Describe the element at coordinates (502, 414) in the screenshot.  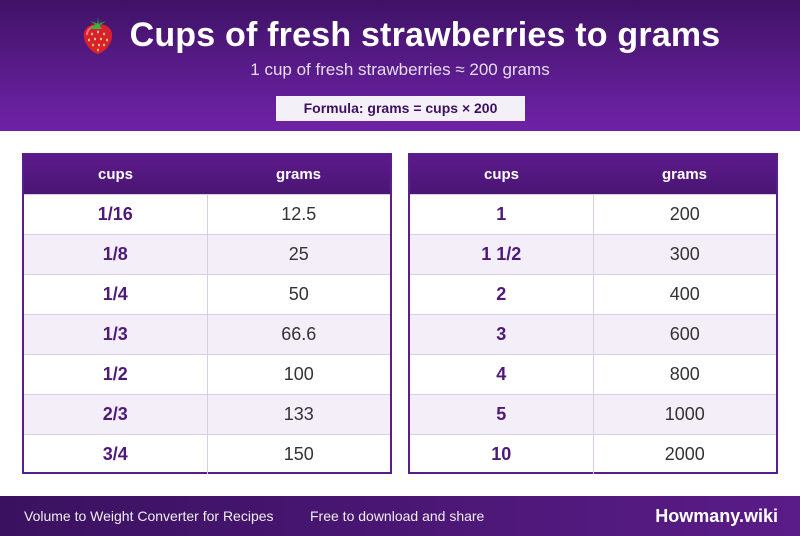
I see `cups-cell: 5` at that location.